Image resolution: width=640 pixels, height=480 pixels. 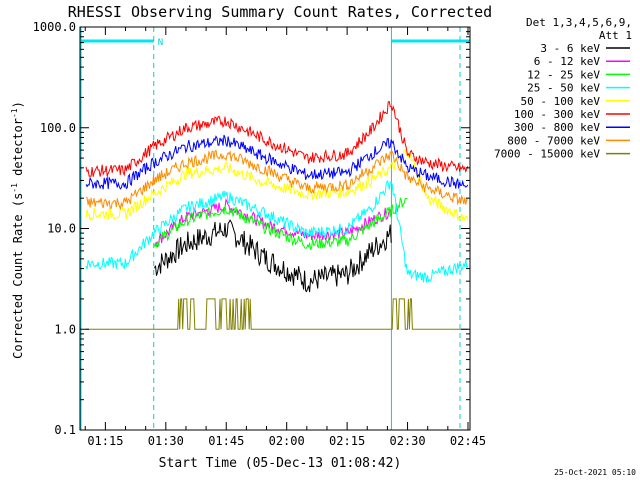 I want to click on y-tick-label-3: 100.0, so click(x=58, y=128).